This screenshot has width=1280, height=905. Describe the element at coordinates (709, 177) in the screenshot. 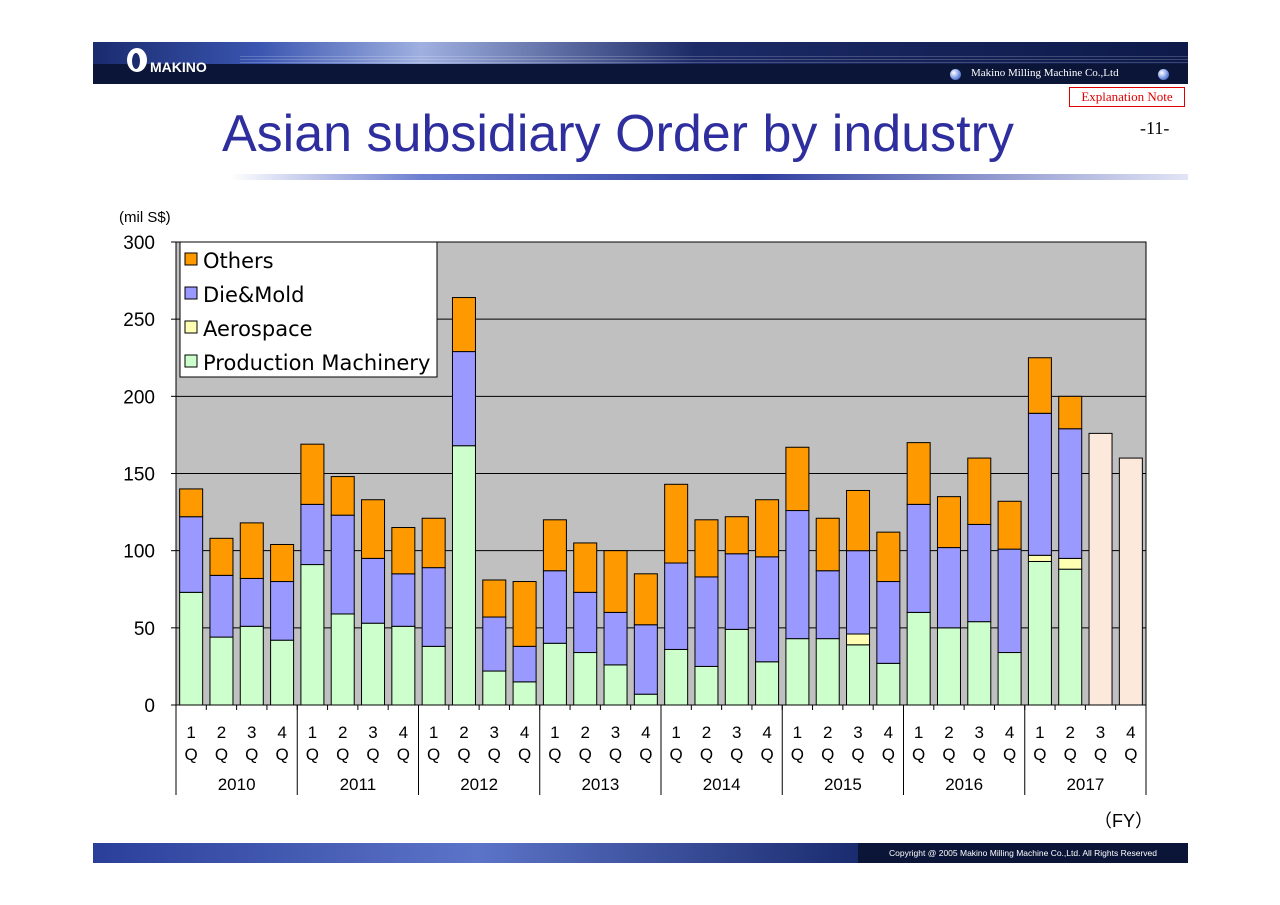

I see `title-underline` at that location.